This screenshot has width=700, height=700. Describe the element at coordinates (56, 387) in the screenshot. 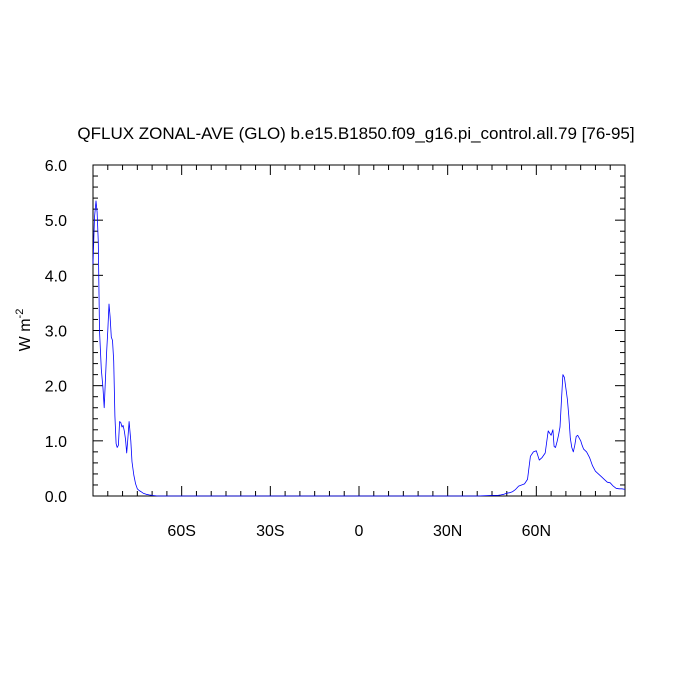

I see `y-tick-label: 2.0` at that location.